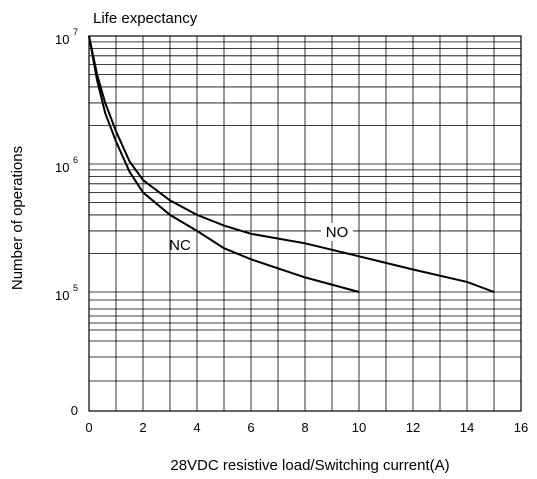  Describe the element at coordinates (180, 245) in the screenshot. I see `series-label-nc: NC` at that location.